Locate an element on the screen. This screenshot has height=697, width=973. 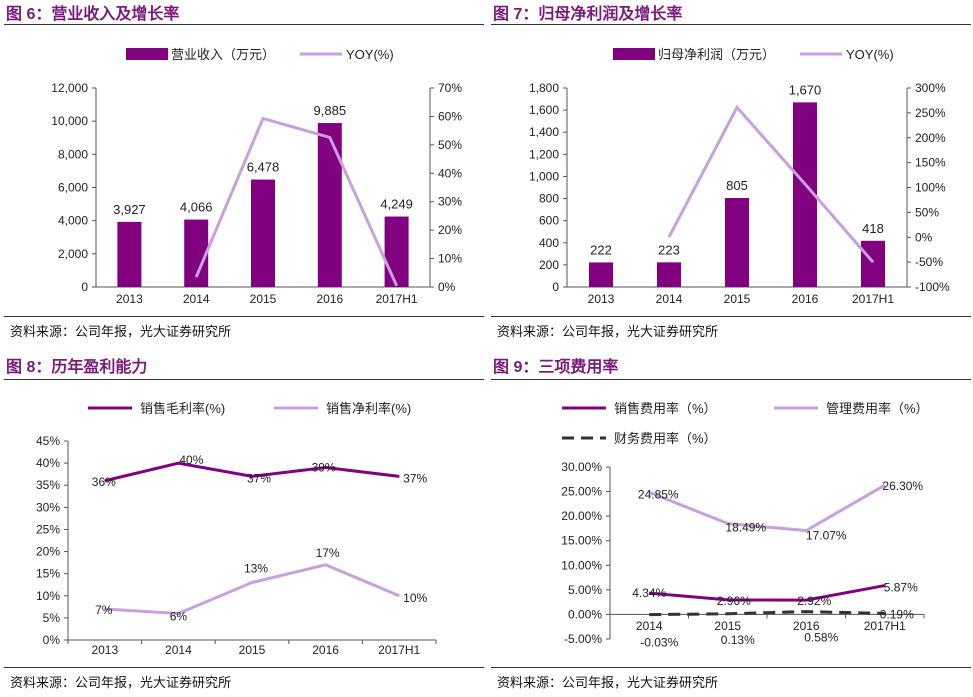
y2-tick-label: 300% is located at coordinates (930, 88).